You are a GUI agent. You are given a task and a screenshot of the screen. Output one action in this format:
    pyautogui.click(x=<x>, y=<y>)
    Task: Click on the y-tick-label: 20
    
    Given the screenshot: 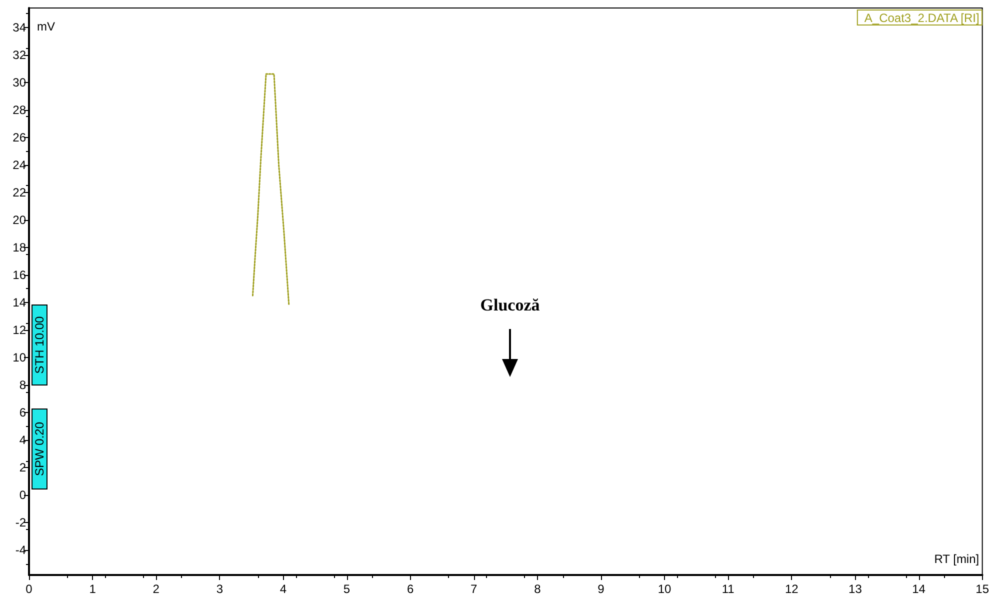 What is the action you would take?
    pyautogui.click(x=19, y=219)
    